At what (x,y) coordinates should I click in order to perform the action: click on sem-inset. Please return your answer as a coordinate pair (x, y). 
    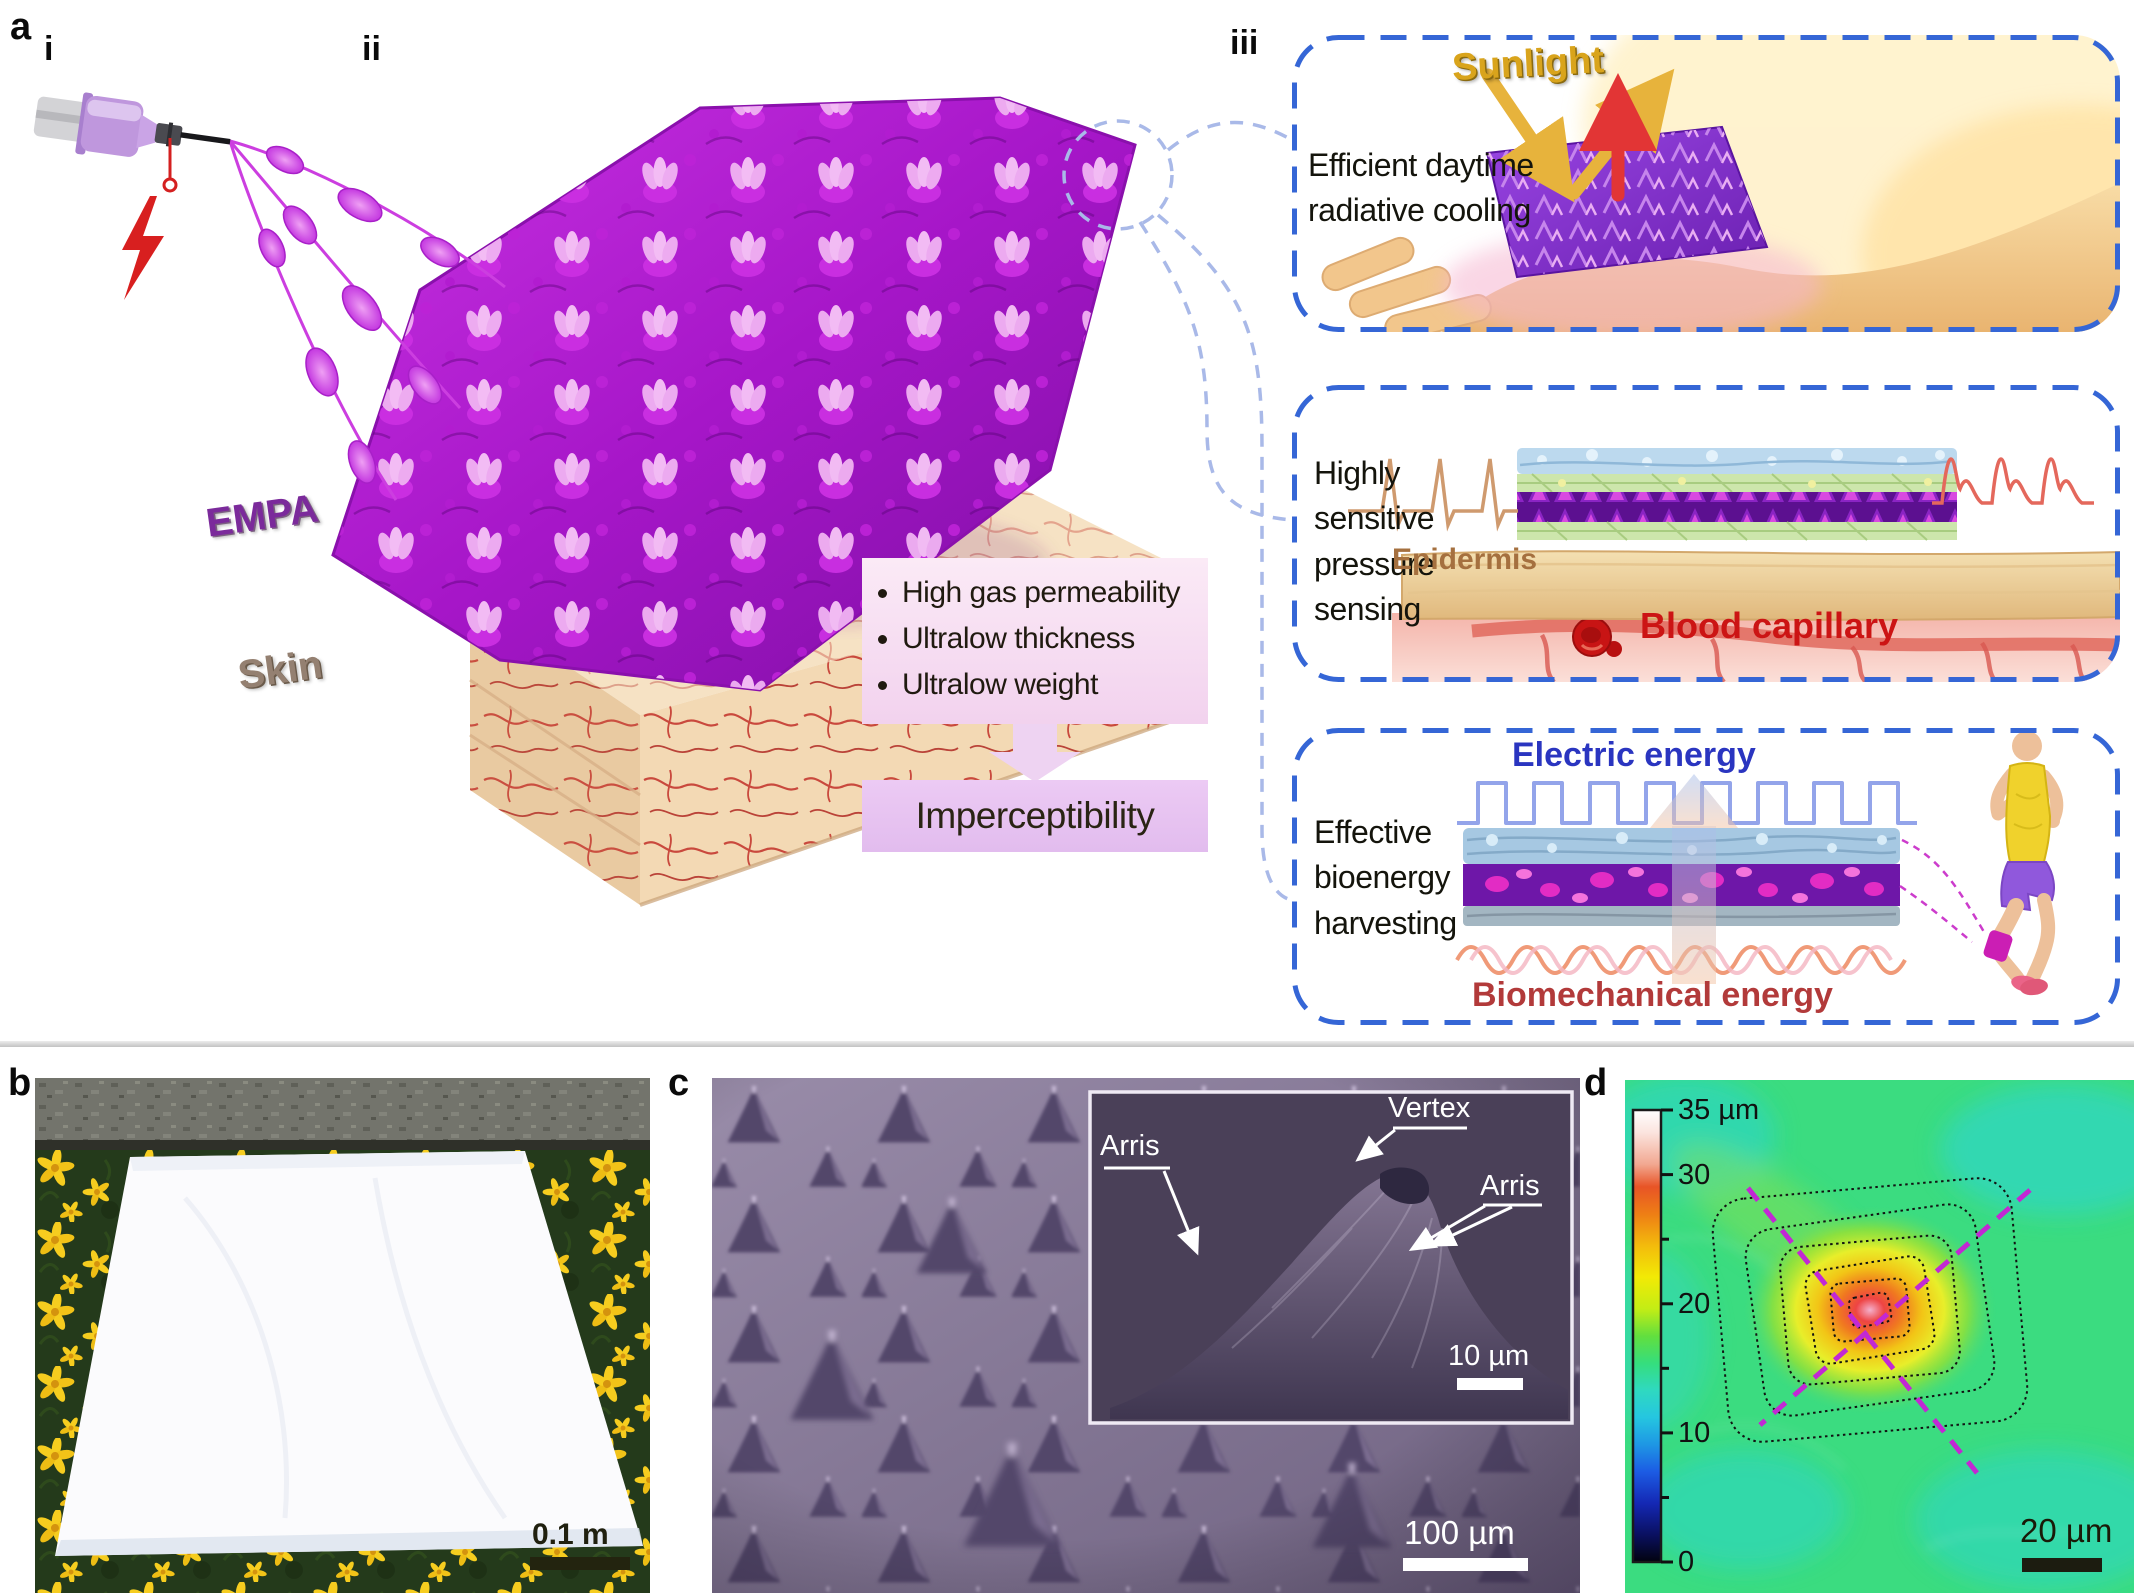
    Looking at the image, I should click on (1331, 1257).